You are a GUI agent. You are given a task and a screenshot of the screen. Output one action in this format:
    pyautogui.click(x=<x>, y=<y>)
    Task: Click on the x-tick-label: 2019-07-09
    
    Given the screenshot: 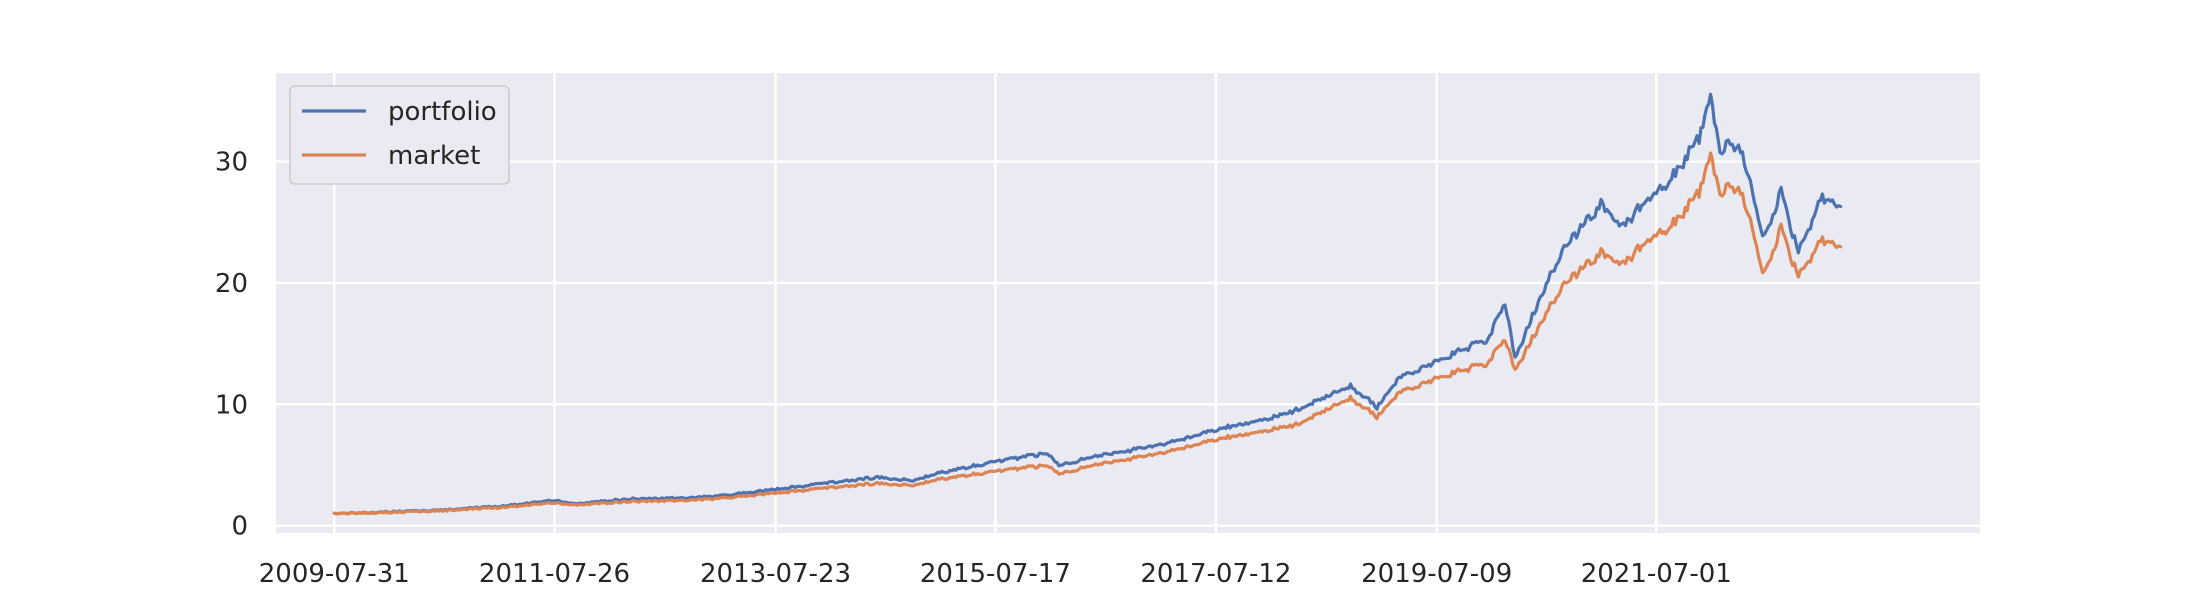 What is the action you would take?
    pyautogui.click(x=1436, y=574)
    